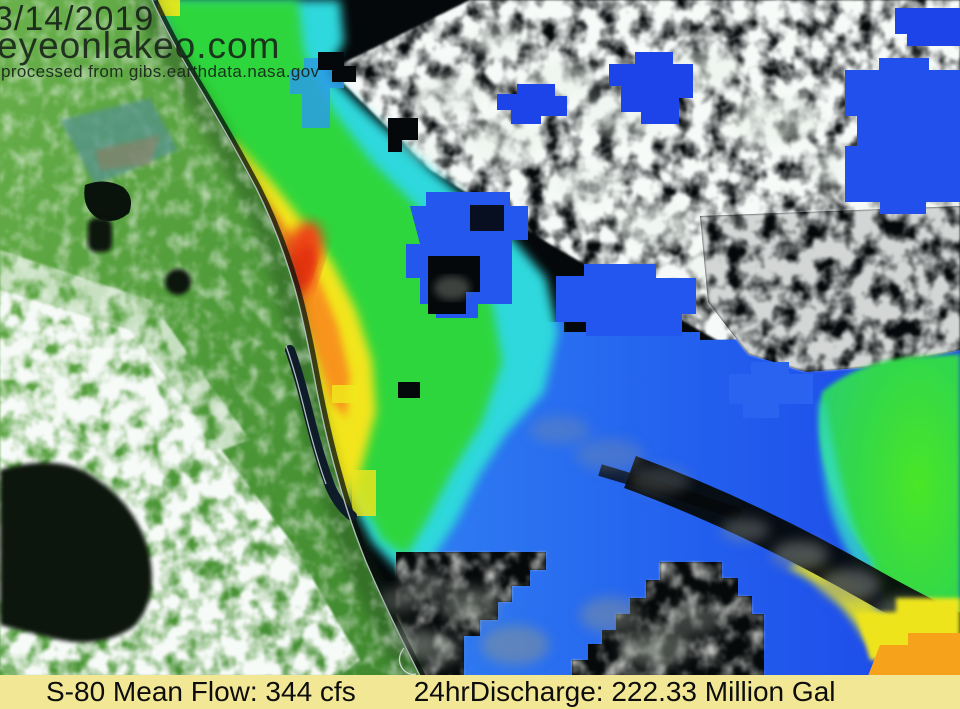 This screenshot has width=960, height=709. Describe the element at coordinates (908, 637) in the screenshot. I see `data-overlay-corner-high` at that location.